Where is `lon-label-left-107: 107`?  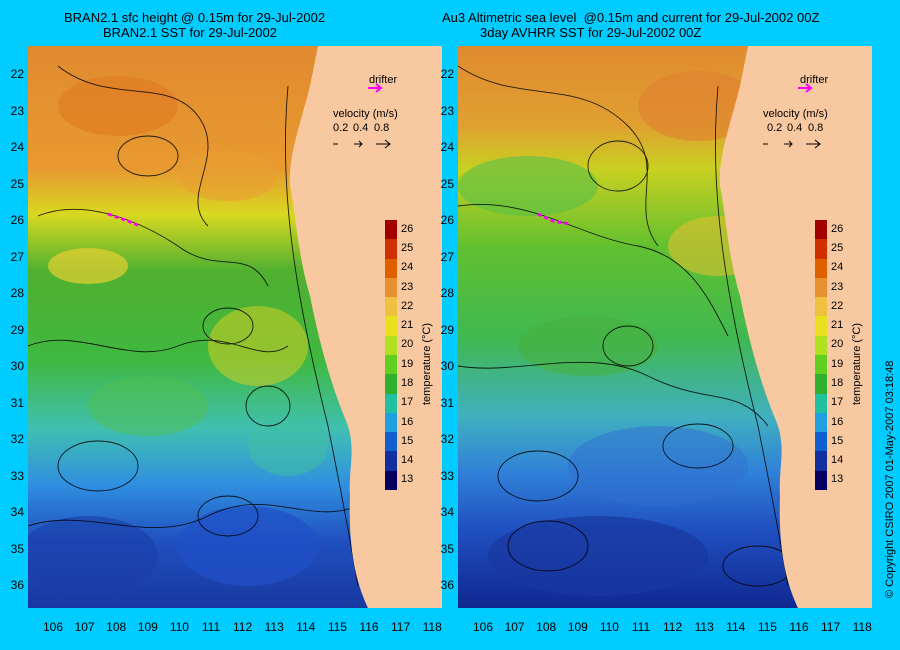 lon-label-left-107: 107 is located at coordinates (84, 627).